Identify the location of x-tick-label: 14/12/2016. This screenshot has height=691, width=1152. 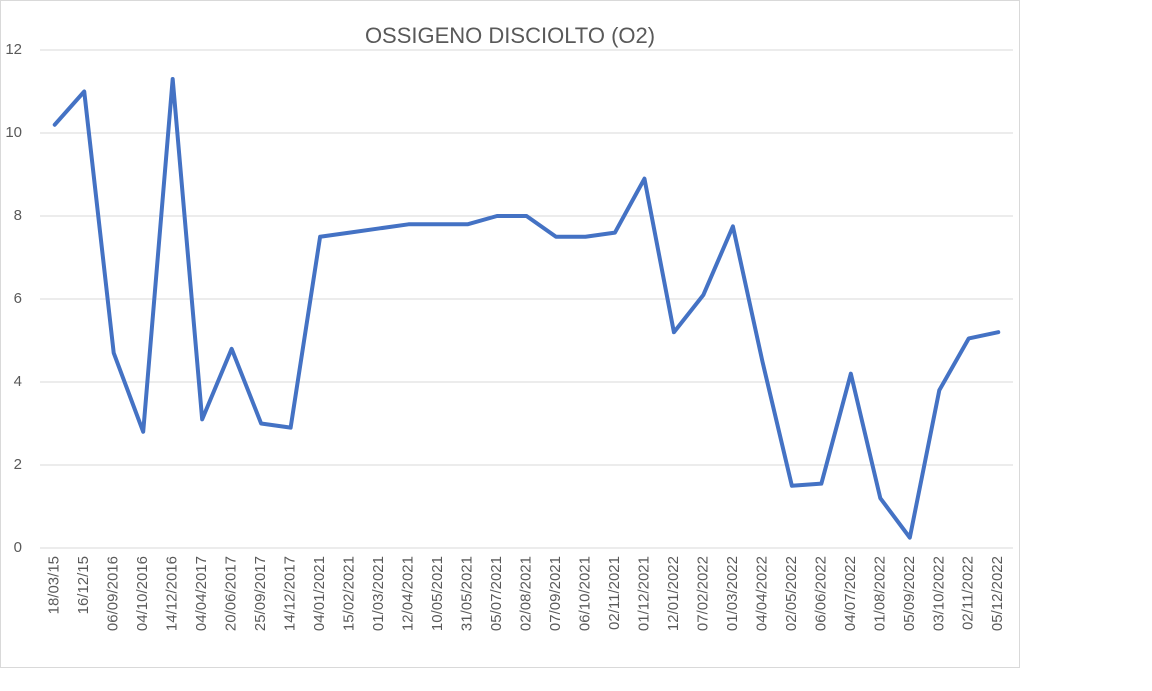
(172, 593).